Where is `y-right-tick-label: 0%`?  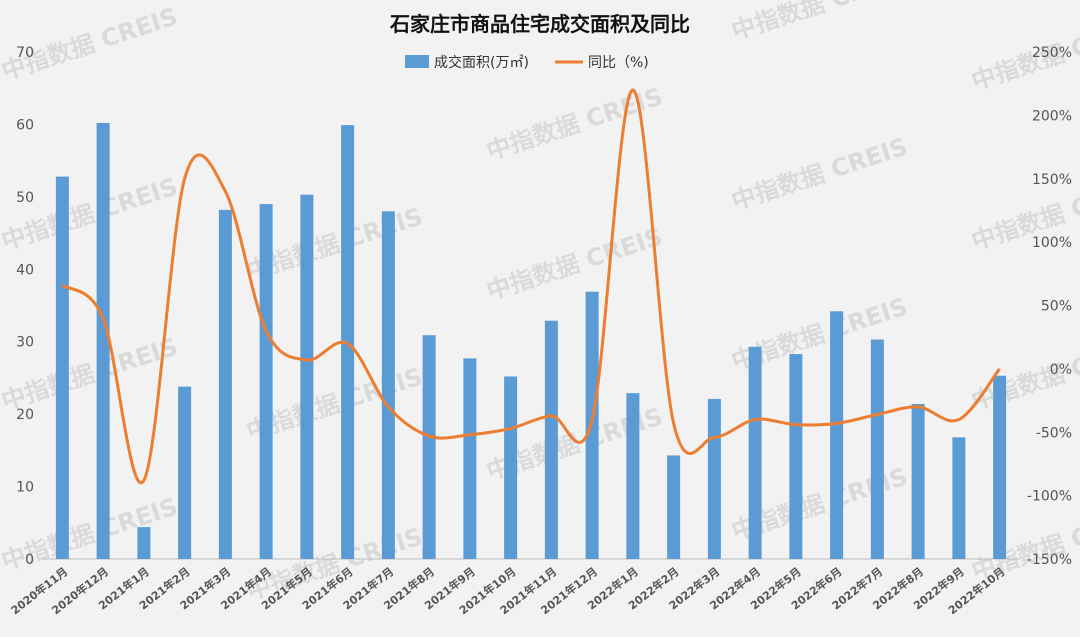
y-right-tick-label: 0% is located at coordinates (1061, 370).